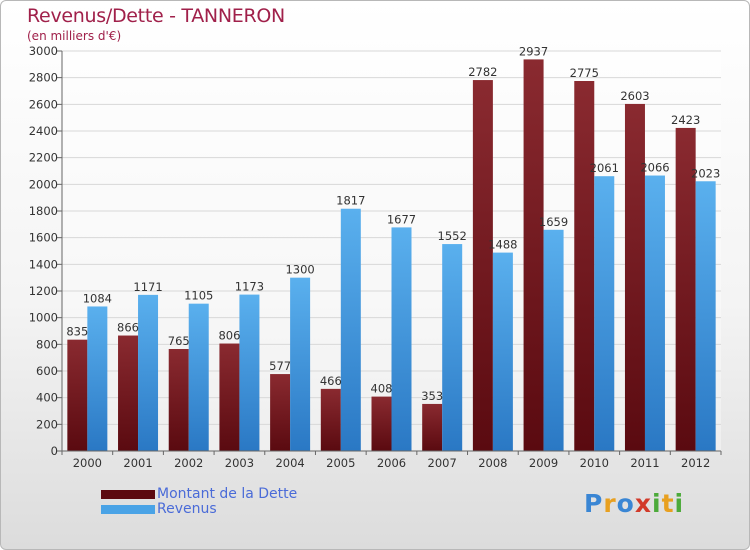 The image size is (750, 550). I want to click on data-label-debt: 466, so click(331, 381).